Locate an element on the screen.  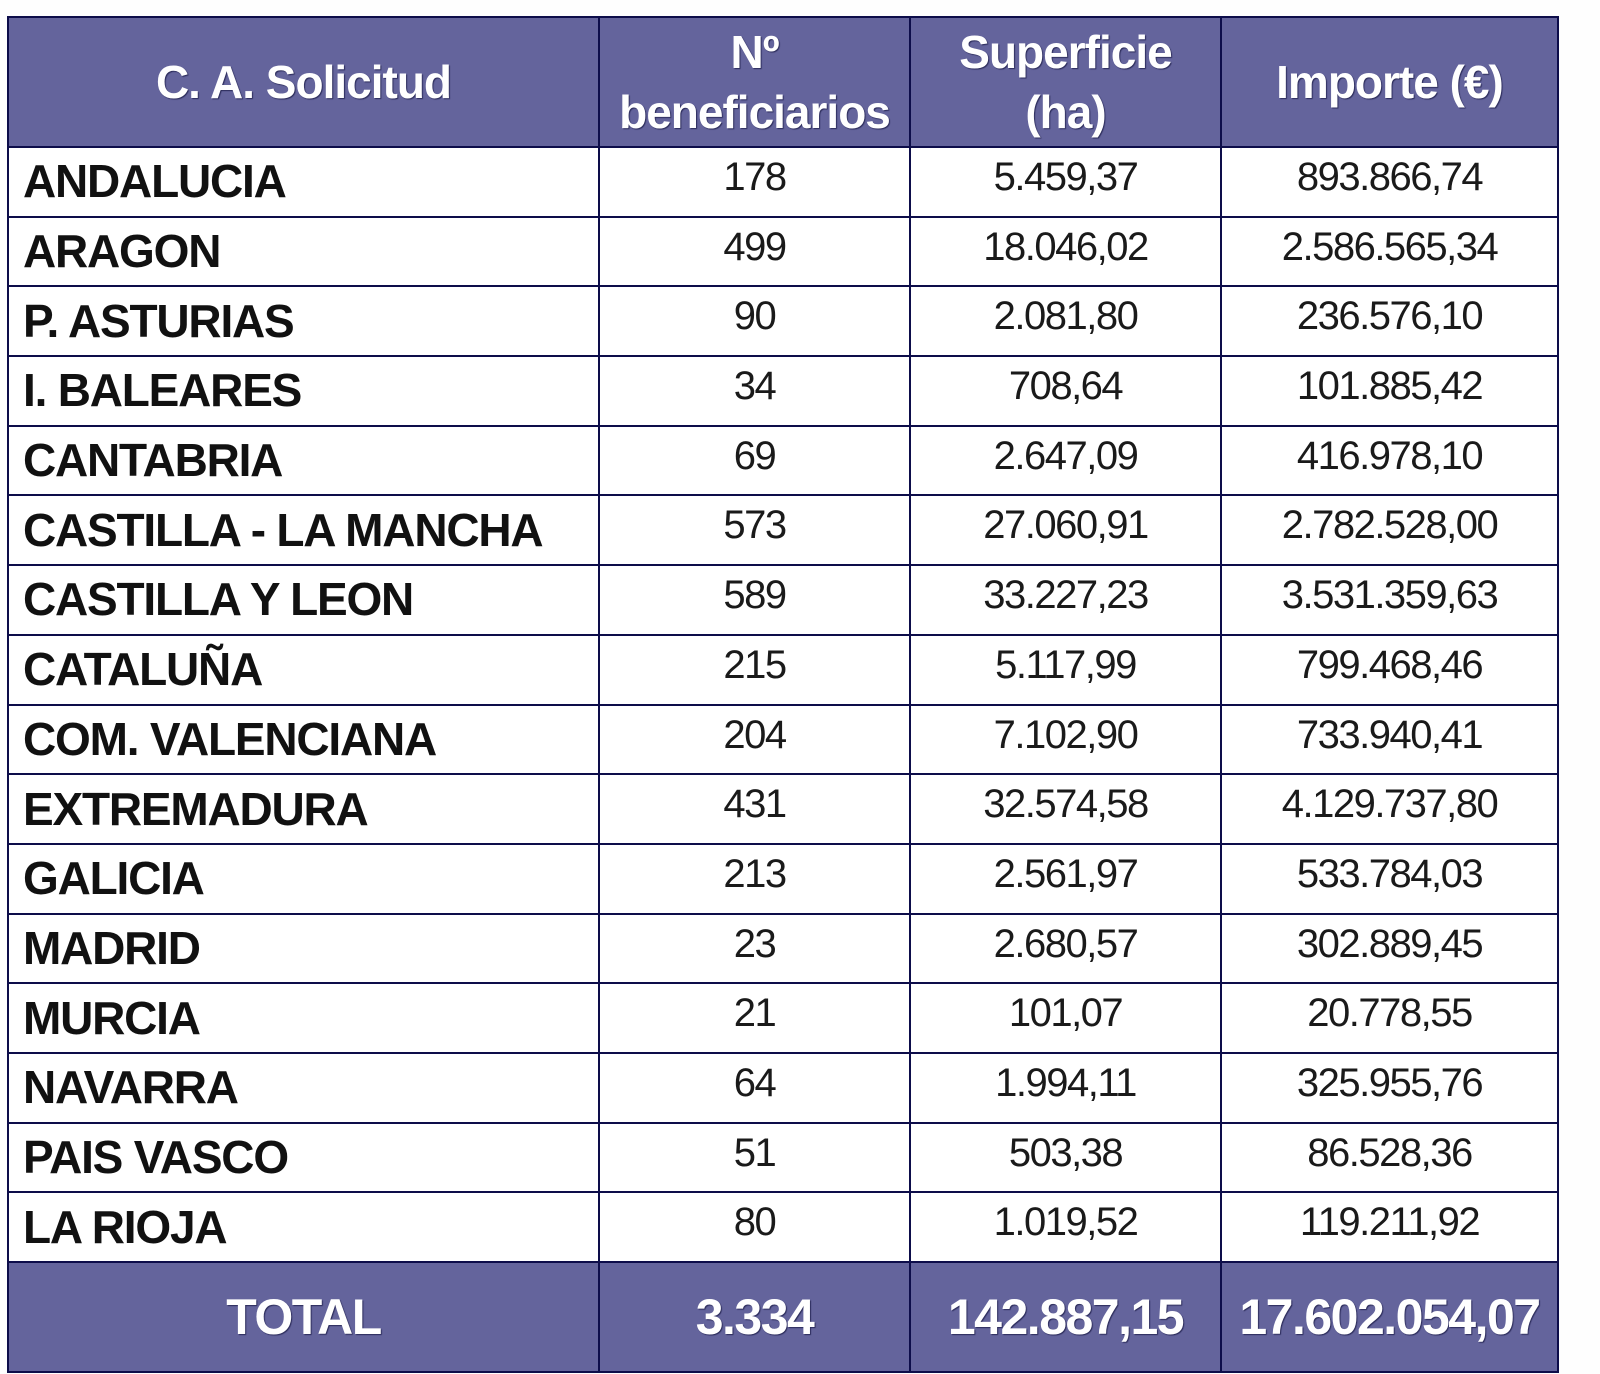
cell-importe: 4.129.737,80 is located at coordinates (1389, 809).